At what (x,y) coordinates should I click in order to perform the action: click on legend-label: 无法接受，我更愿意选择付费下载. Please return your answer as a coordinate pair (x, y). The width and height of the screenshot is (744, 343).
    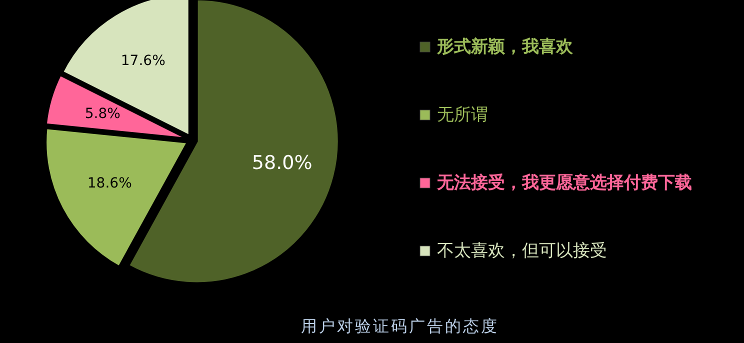
    Looking at the image, I should click on (564, 183).